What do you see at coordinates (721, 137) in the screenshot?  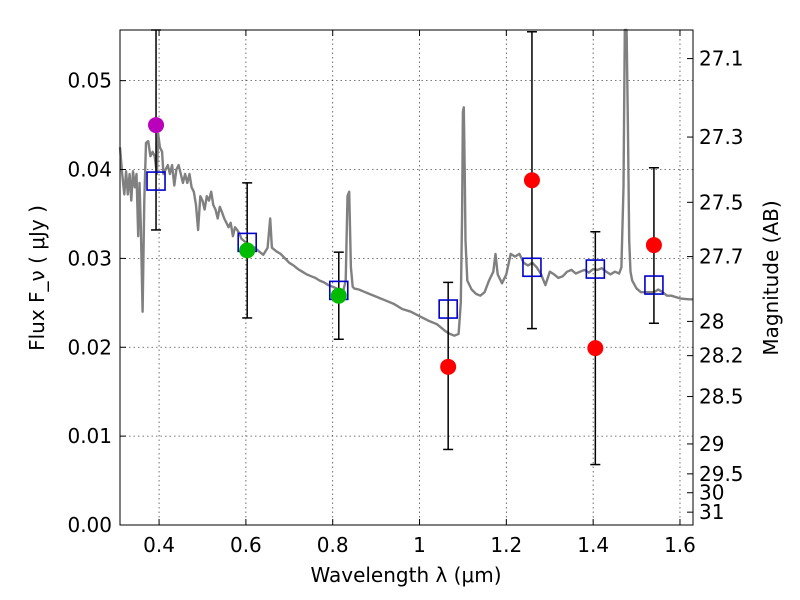 I see `mag-tick-label: 27.3` at bounding box center [721, 137].